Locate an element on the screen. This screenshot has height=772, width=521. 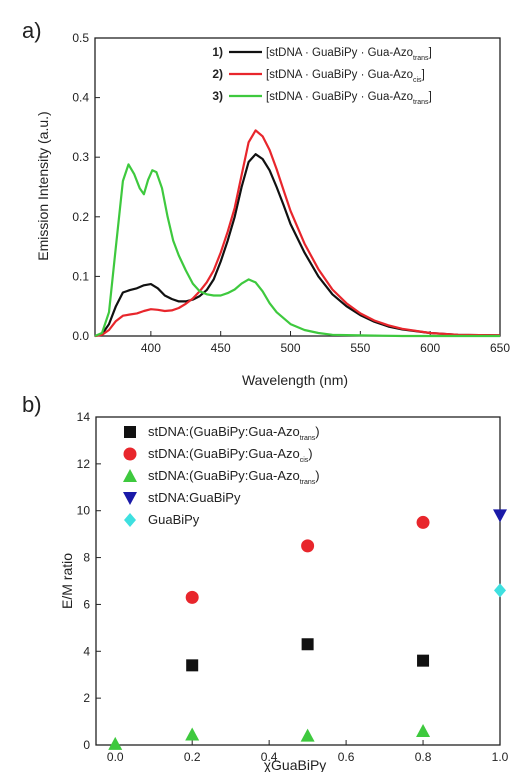
panel-a-y-tick-label: 0.5 is located at coordinates (80, 38).